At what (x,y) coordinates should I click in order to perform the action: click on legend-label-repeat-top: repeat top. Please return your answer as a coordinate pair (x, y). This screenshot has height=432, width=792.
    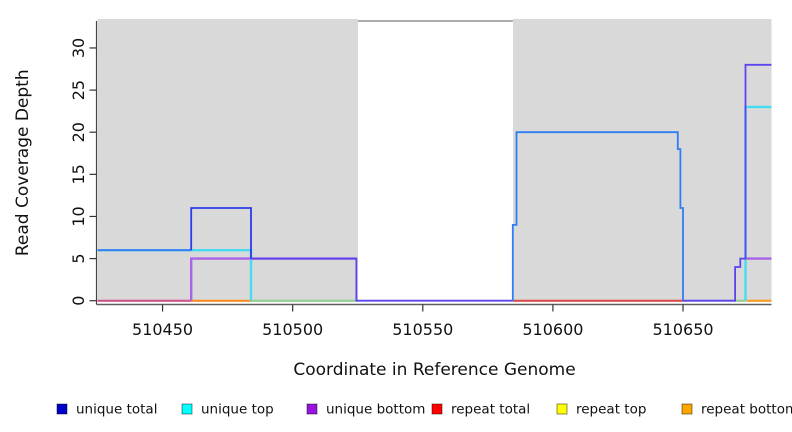
    Looking at the image, I should click on (611, 410).